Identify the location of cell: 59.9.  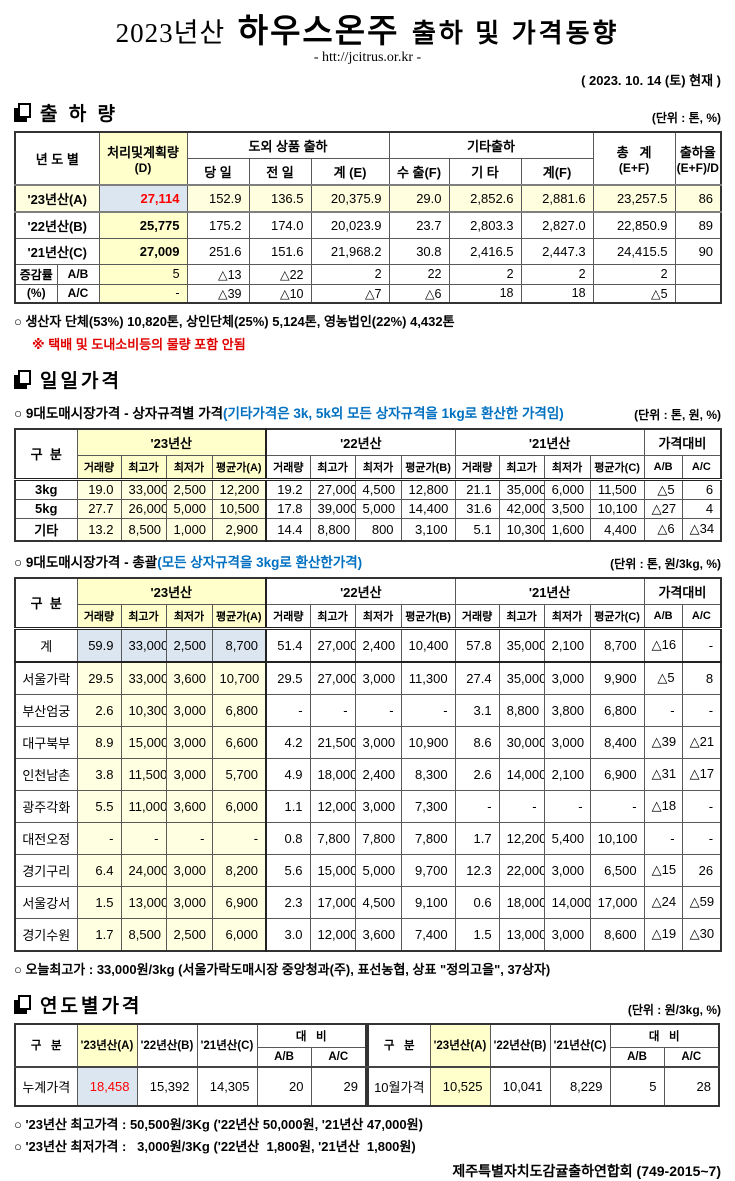
(99, 645).